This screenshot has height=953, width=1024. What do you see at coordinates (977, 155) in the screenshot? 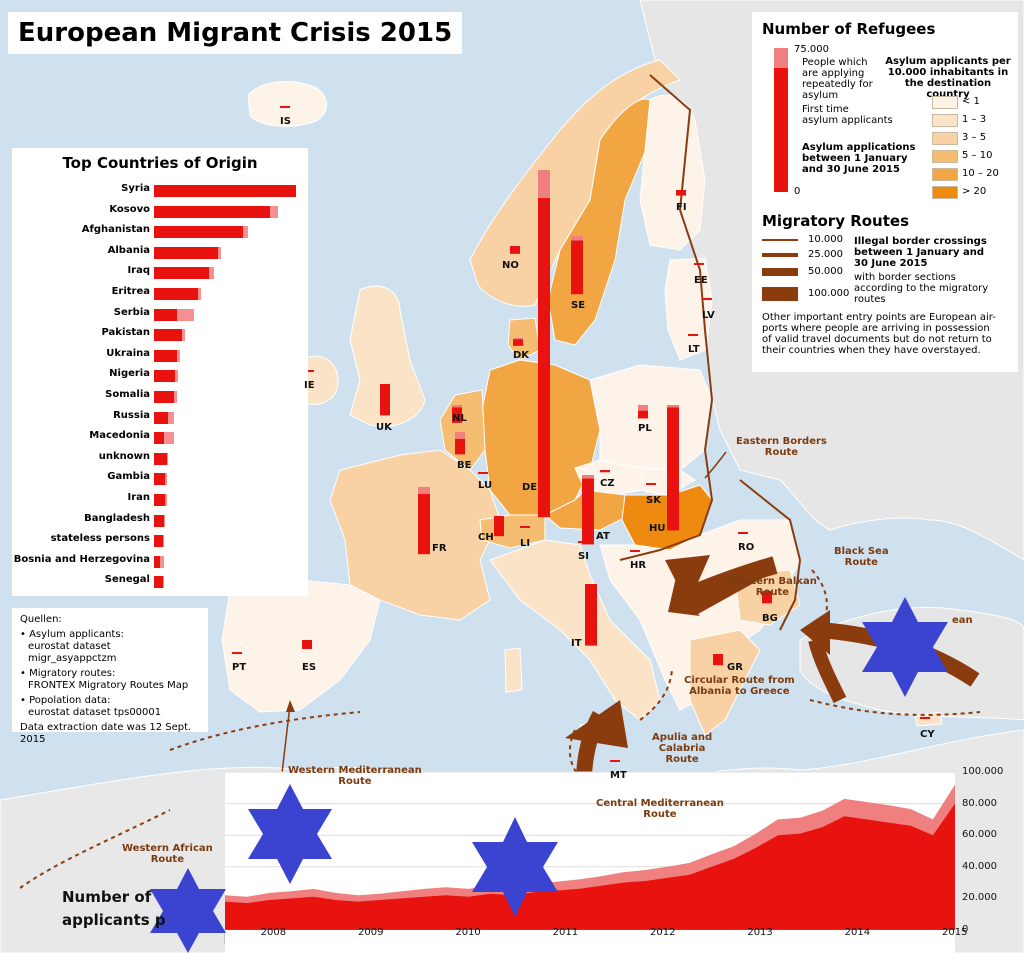
I see `density-label: 5 – 10` at bounding box center [977, 155].